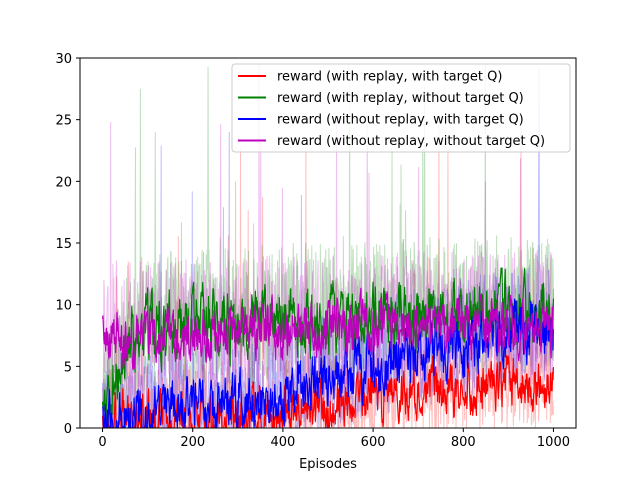 This screenshot has width=640, height=480. Describe the element at coordinates (463, 442) in the screenshot. I see `x-tick-label: 800` at that location.